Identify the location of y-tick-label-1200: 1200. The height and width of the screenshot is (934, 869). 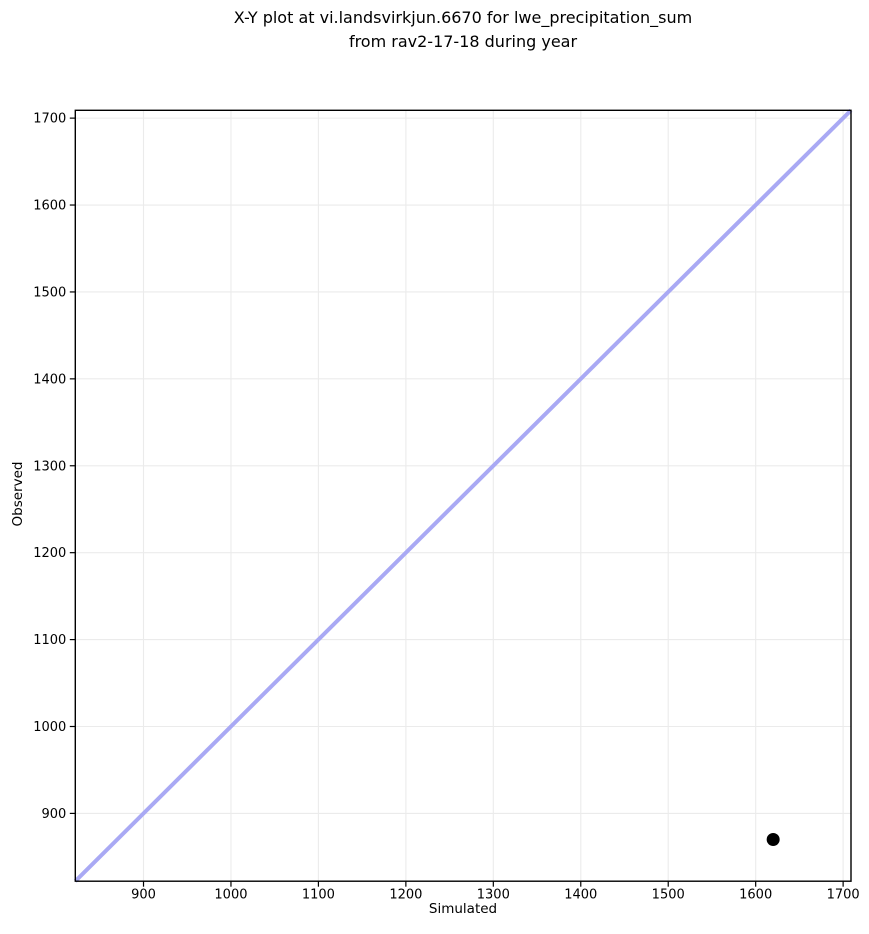
(49, 553).